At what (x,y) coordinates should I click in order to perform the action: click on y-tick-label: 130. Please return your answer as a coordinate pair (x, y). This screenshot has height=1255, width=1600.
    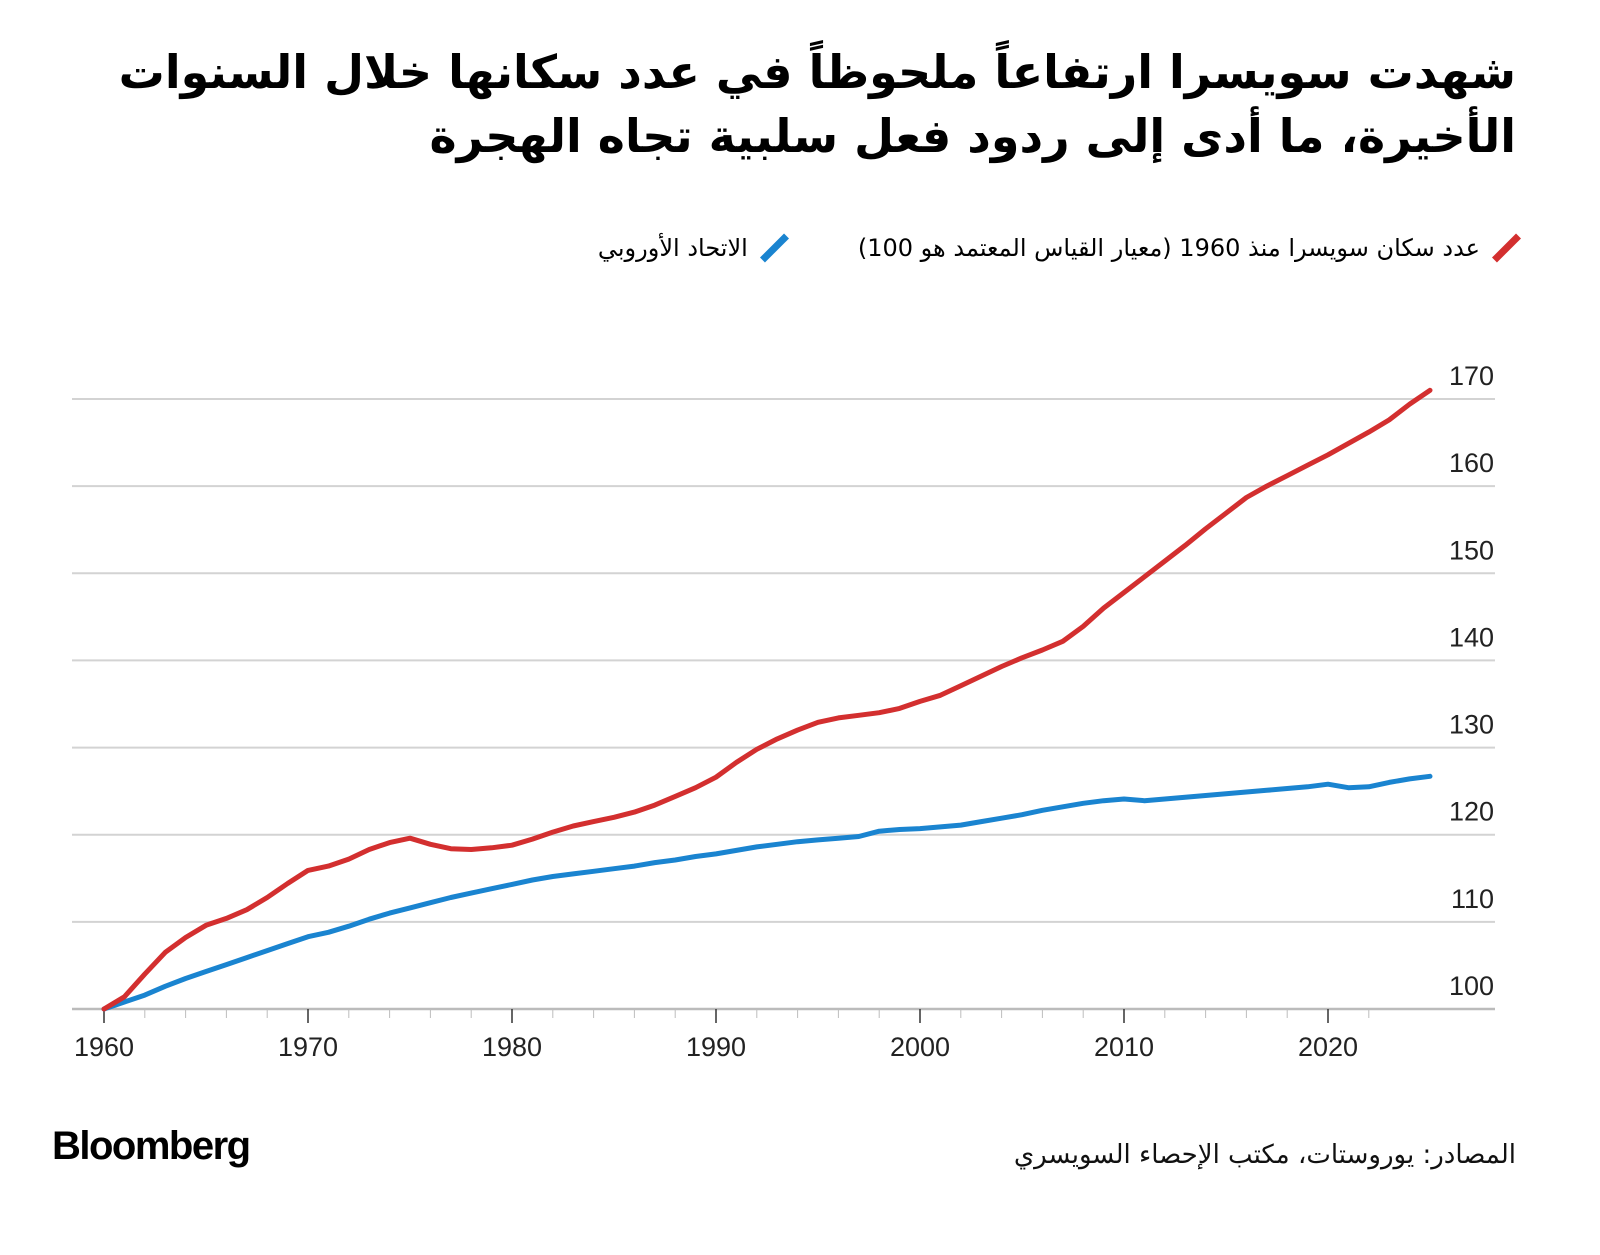
    Looking at the image, I should click on (1471, 725).